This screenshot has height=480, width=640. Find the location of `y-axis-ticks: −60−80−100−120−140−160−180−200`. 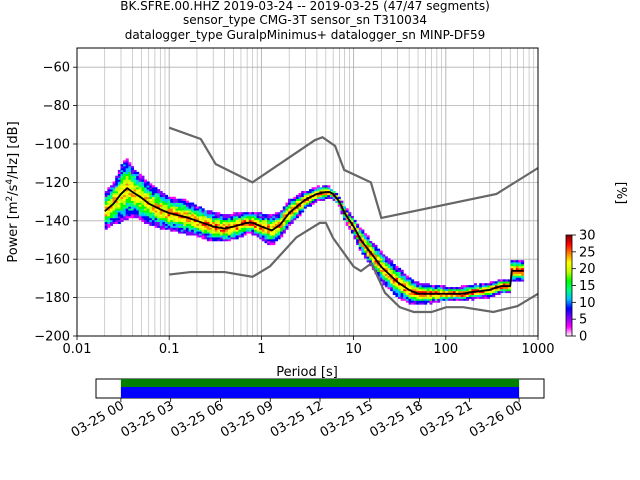

y-axis-ticks: −60−80−100−120−140−160−180−200 is located at coordinates (55, 203).